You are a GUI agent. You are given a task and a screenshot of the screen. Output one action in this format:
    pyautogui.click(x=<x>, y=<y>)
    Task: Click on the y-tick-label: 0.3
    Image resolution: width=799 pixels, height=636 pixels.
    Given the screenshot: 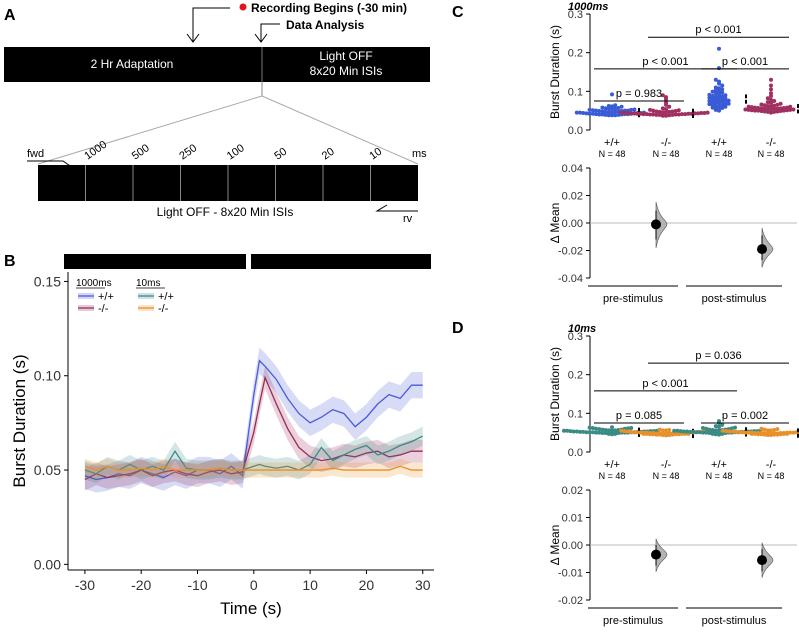 What is the action you would take?
    pyautogui.click(x=575, y=337)
    